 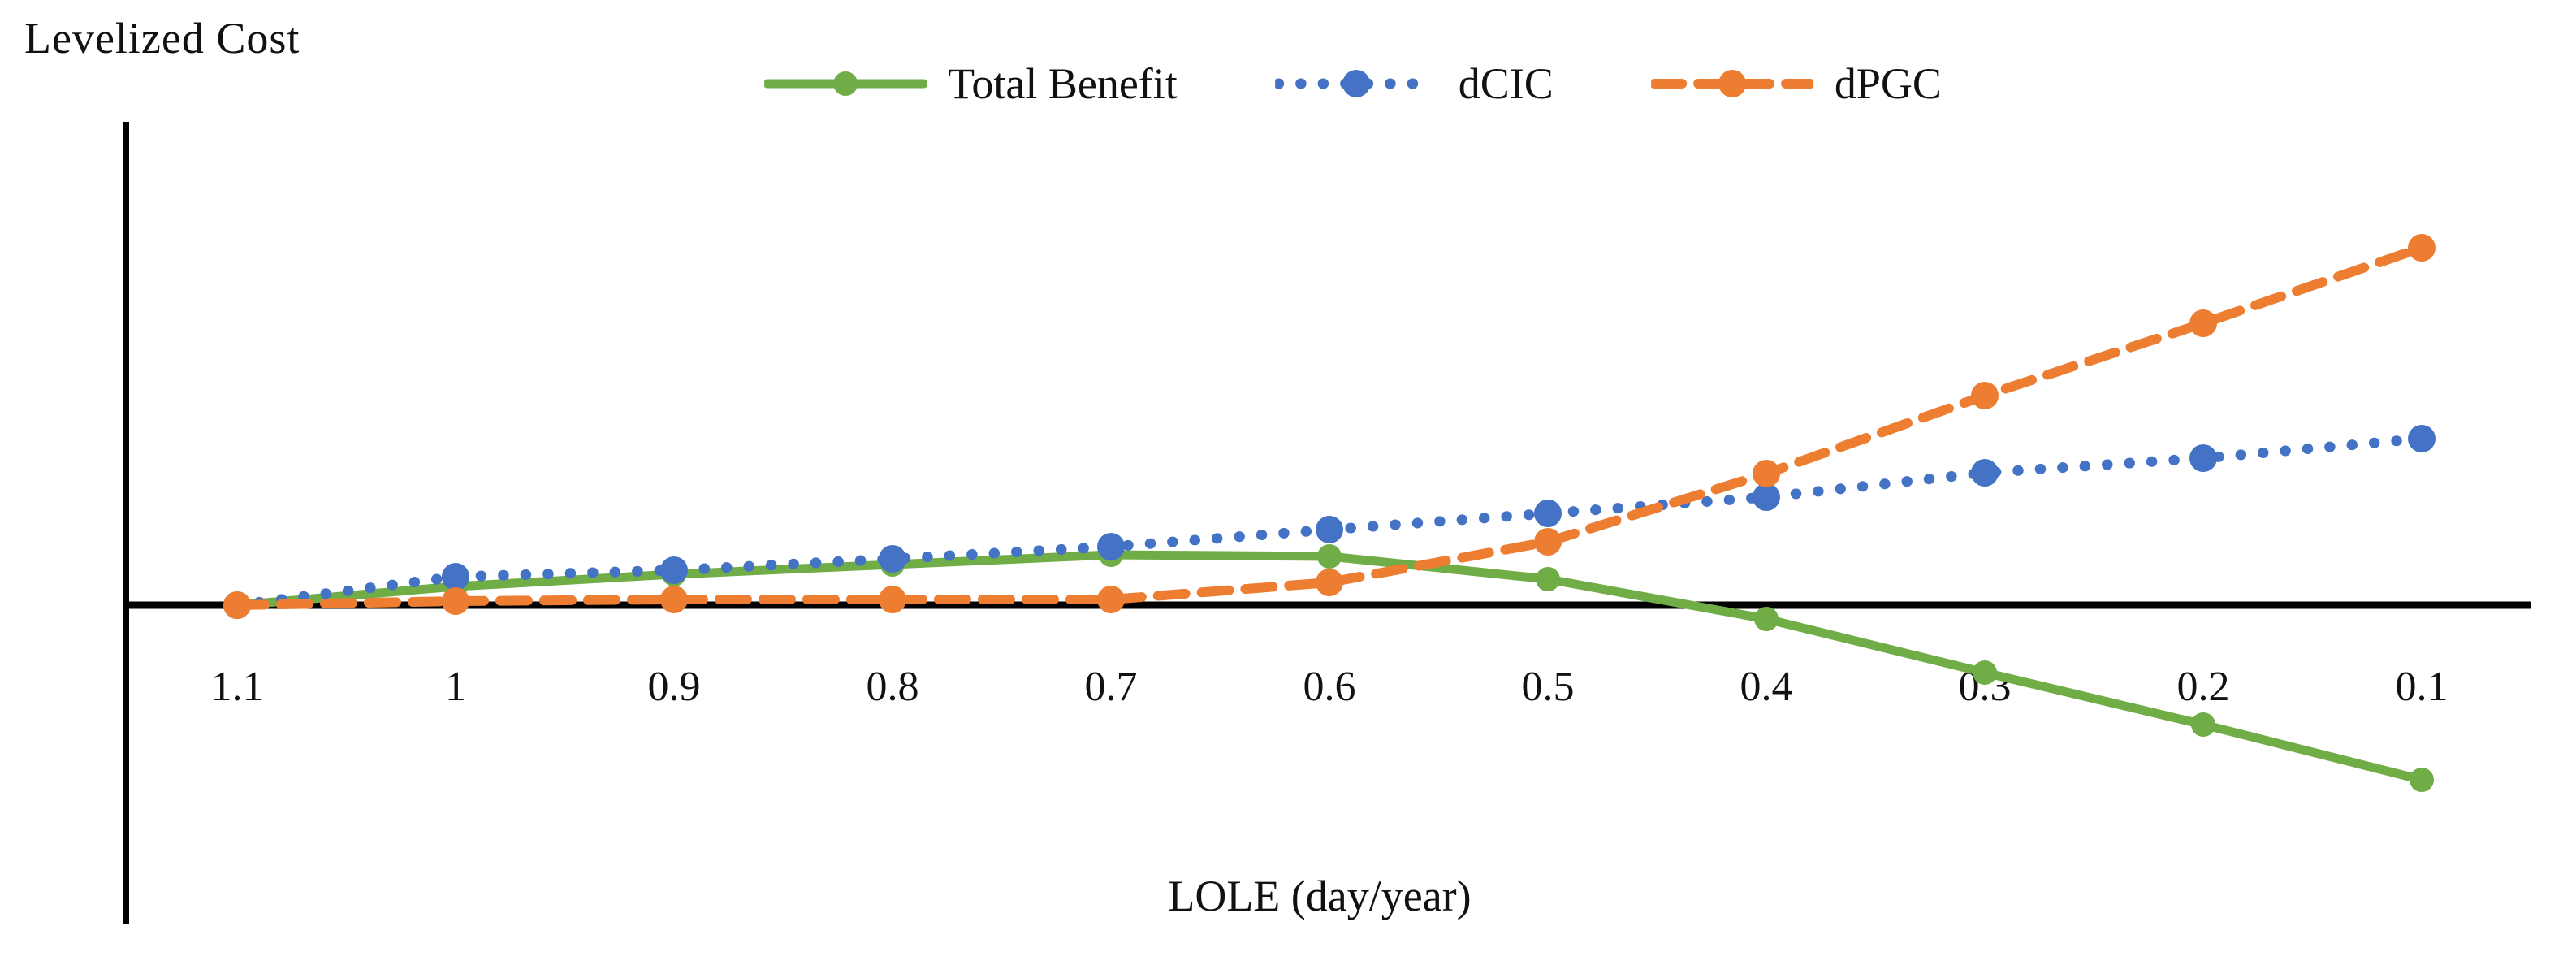 I want to click on legend-key-total-benefit-icon, so click(x=846, y=83).